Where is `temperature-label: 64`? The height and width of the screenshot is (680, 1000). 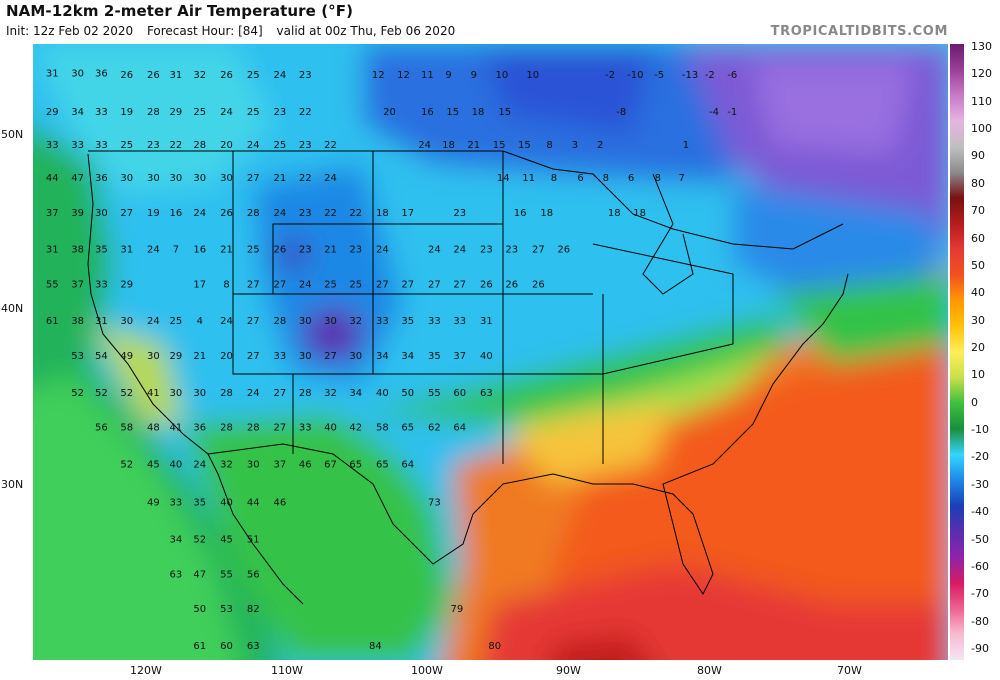 temperature-label: 64 is located at coordinates (459, 428).